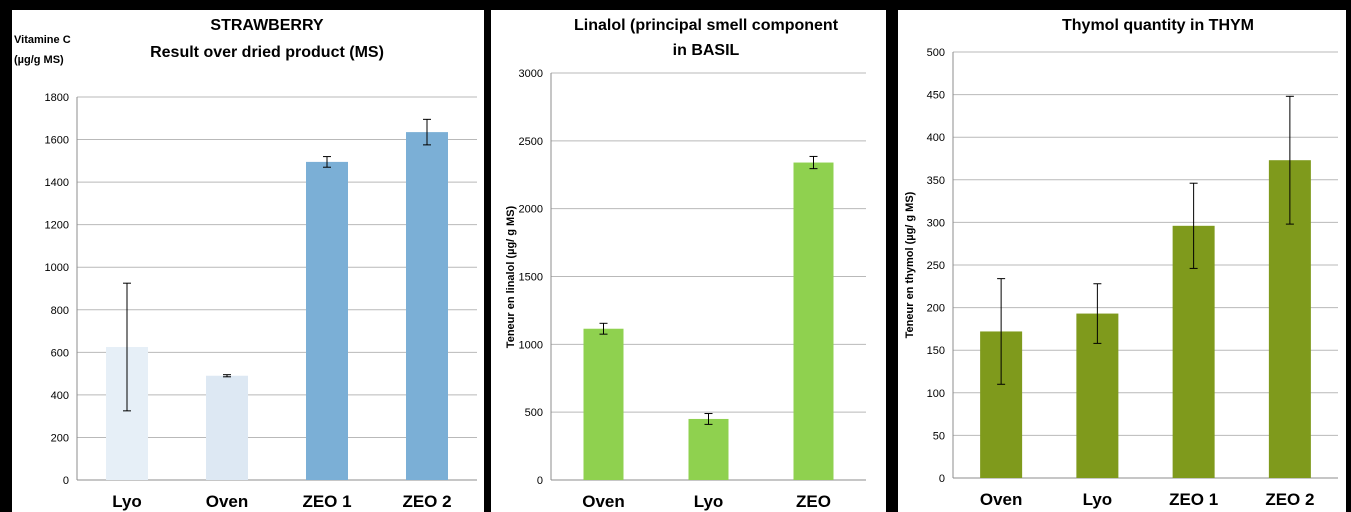 This screenshot has height=512, width=1351. Describe the element at coordinates (936, 266) in the screenshot. I see `y-tick-label: 250` at that location.